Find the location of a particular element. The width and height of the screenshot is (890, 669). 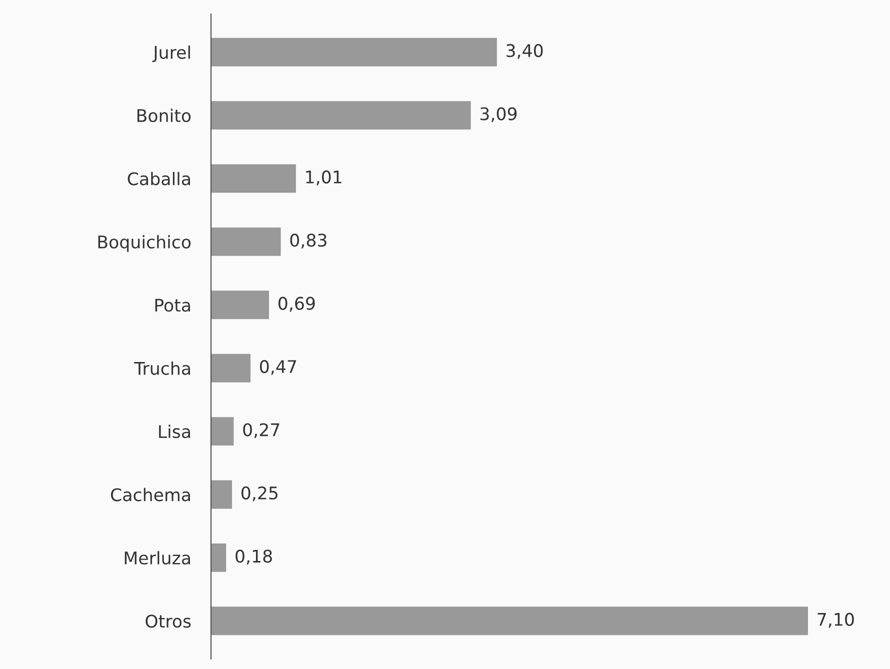

data-label: 3,40 is located at coordinates (524, 51).